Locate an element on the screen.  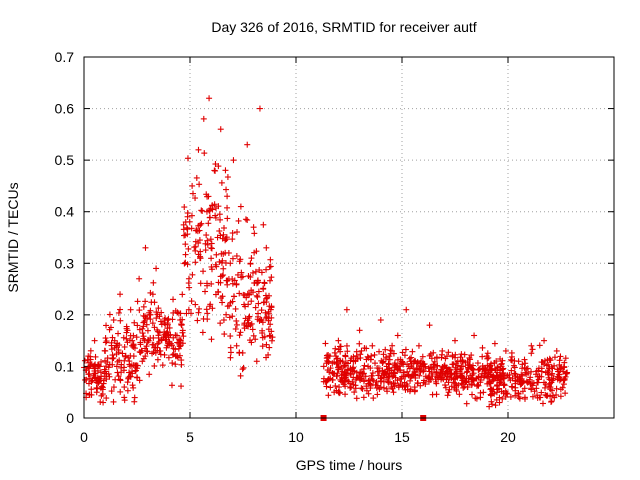
x-axis-label: GPS time / hours is located at coordinates (349, 465).